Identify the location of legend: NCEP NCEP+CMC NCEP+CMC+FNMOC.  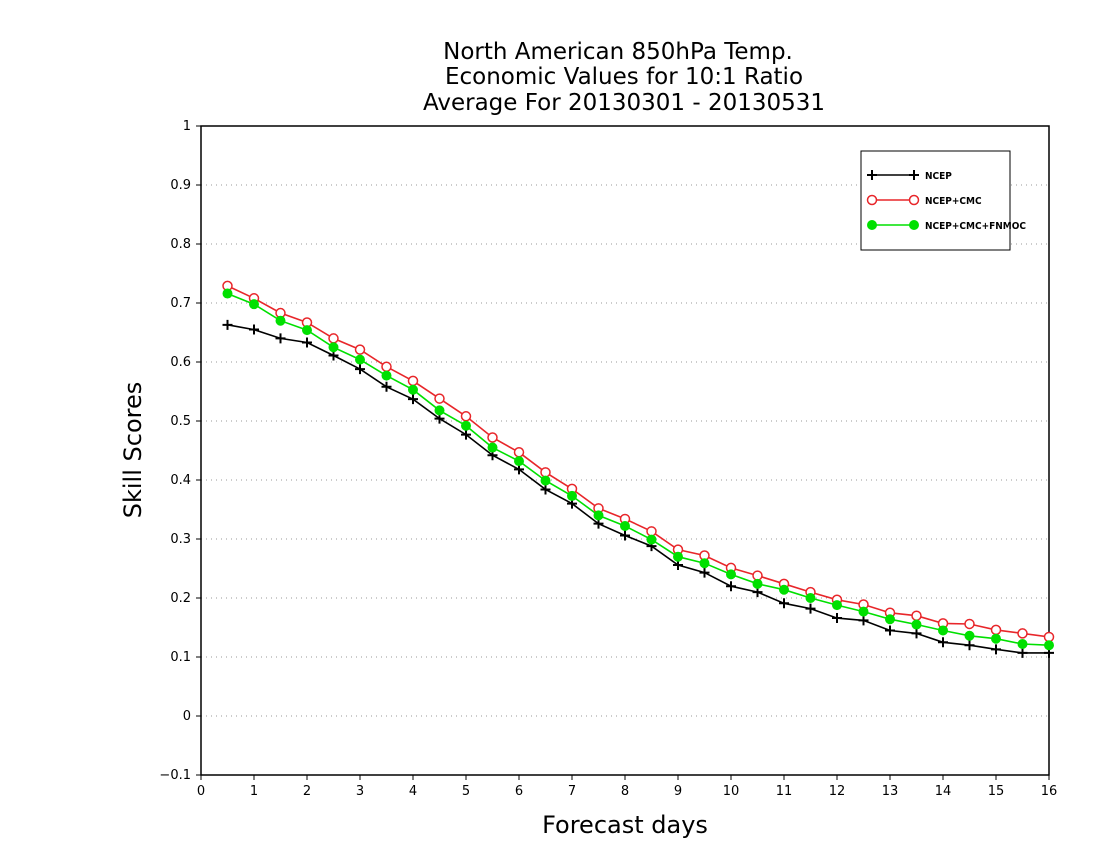
(943, 200).